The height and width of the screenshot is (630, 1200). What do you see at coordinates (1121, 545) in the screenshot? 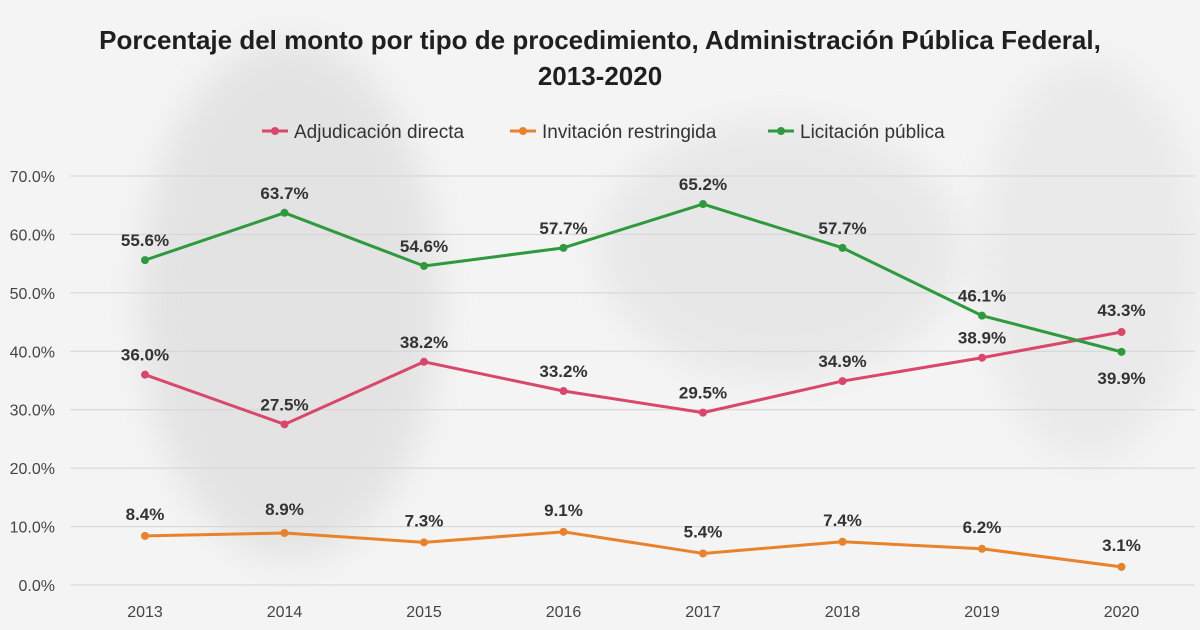
I see `data-label: 3.1%` at bounding box center [1121, 545].